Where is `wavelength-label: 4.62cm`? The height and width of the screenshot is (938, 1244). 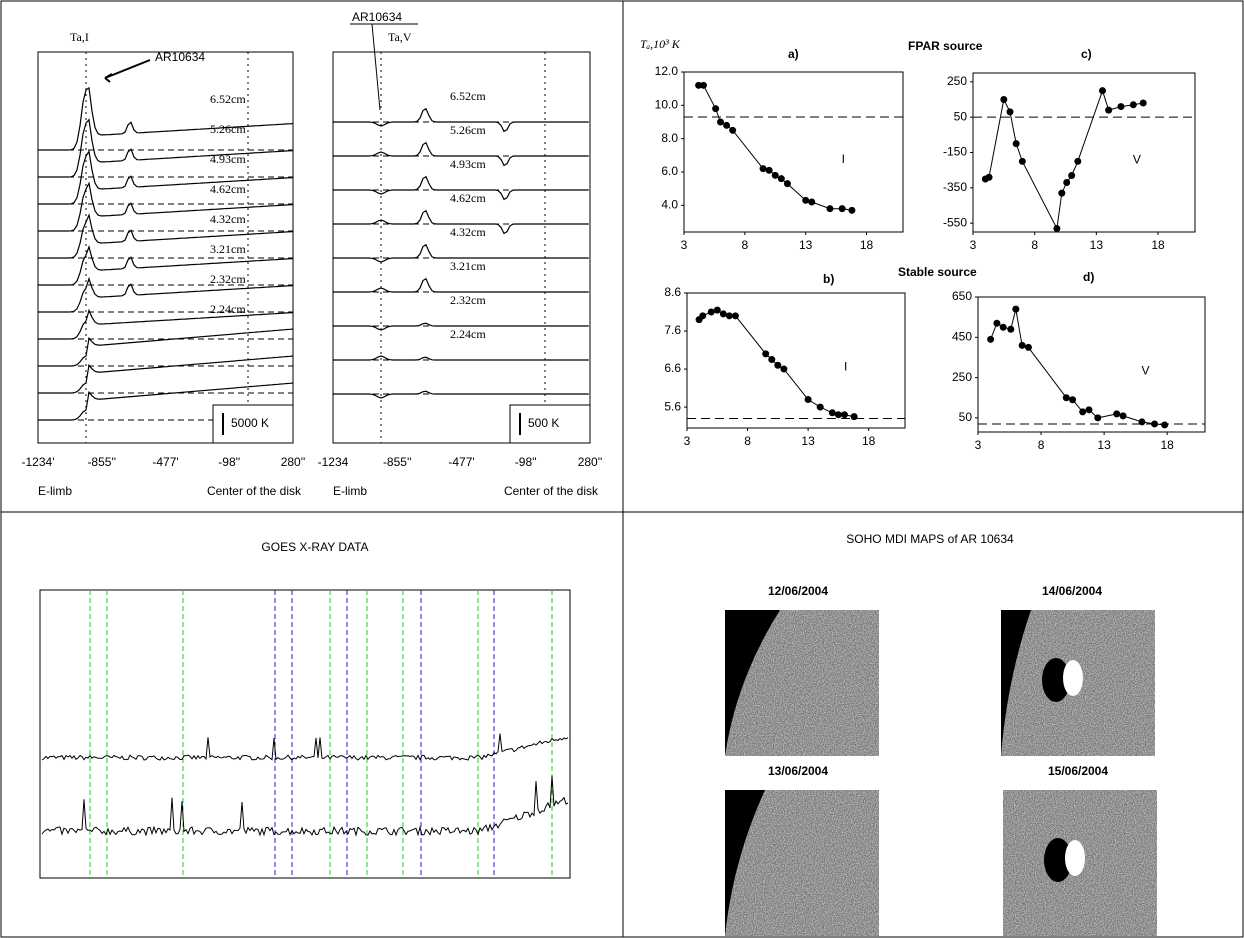 wavelength-label: 4.62cm is located at coordinates (228, 189).